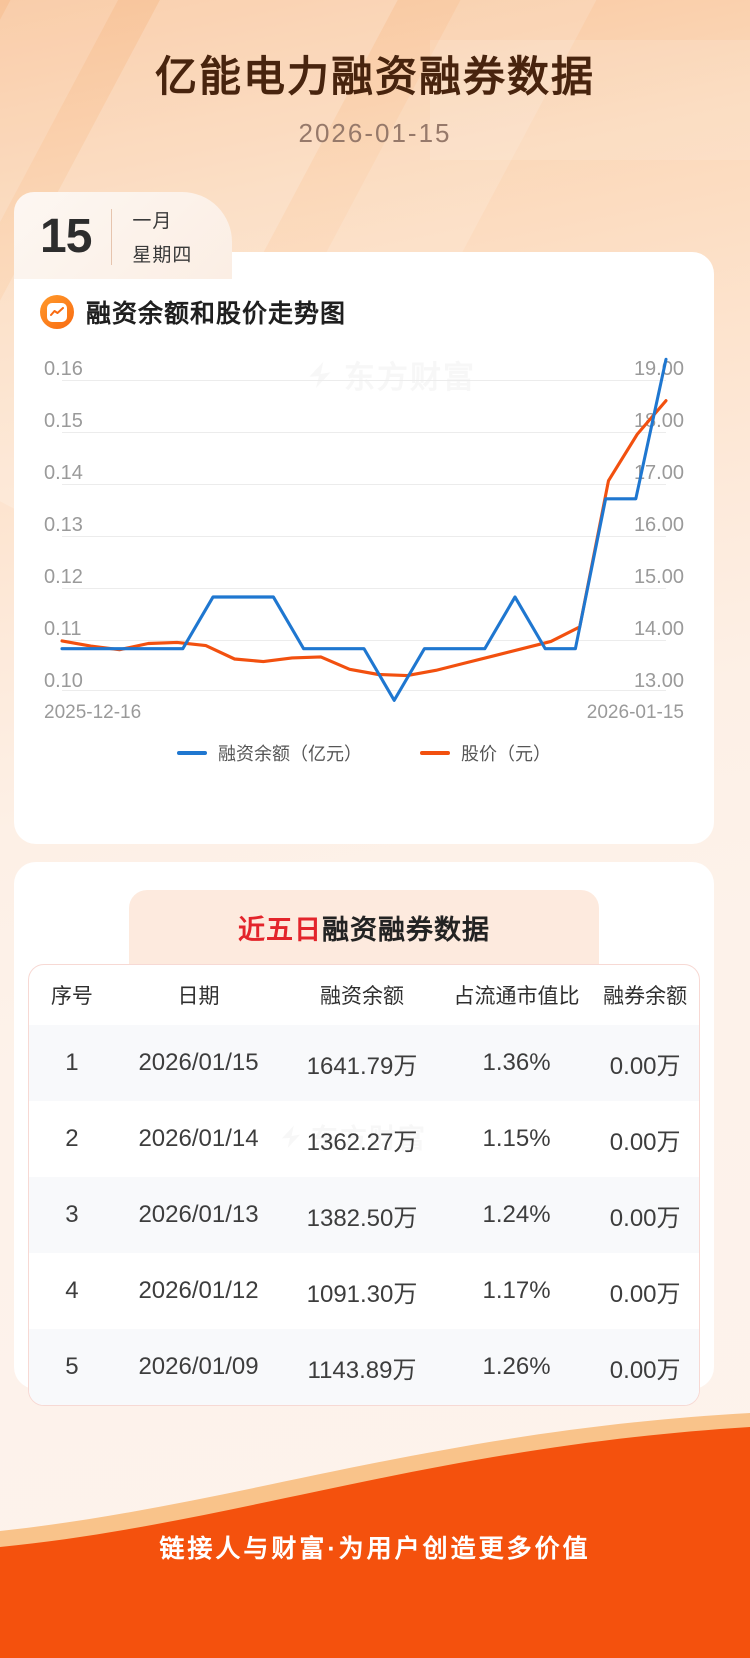 Image resolution: width=750 pixels, height=1658 pixels. I want to click on right-axis-tick: 19.00, so click(658, 369).